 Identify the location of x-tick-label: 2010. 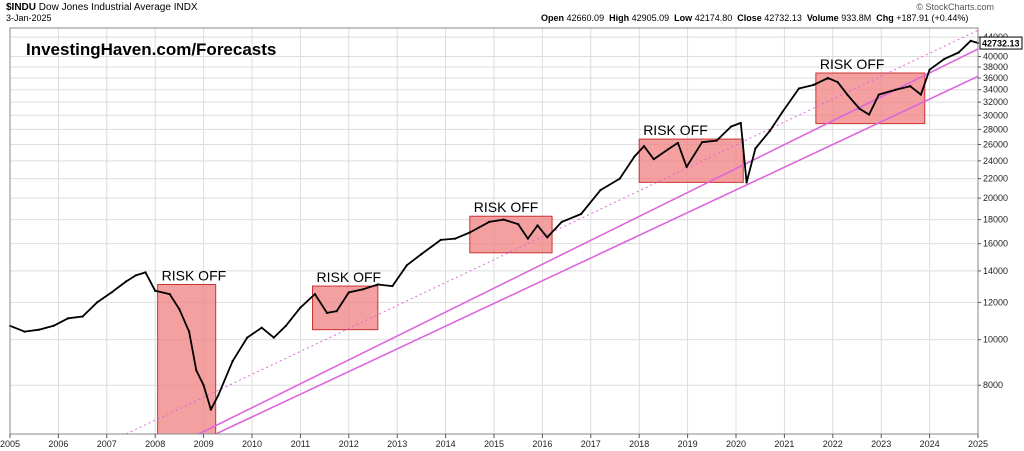
(252, 444).